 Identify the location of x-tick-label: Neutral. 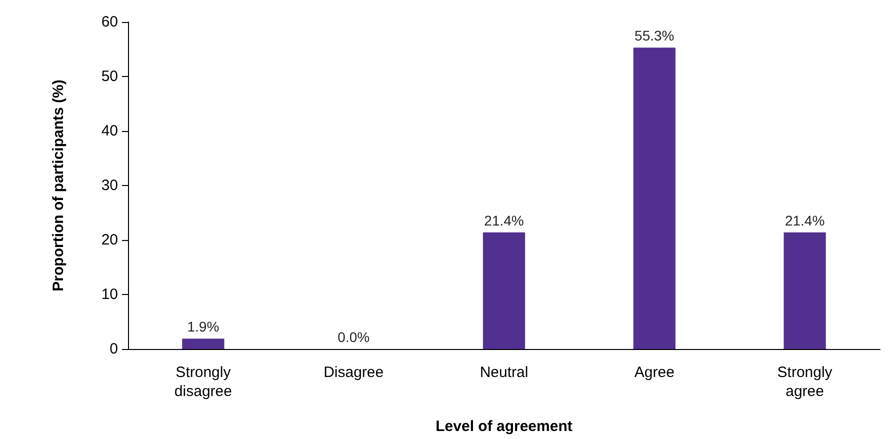
(504, 372).